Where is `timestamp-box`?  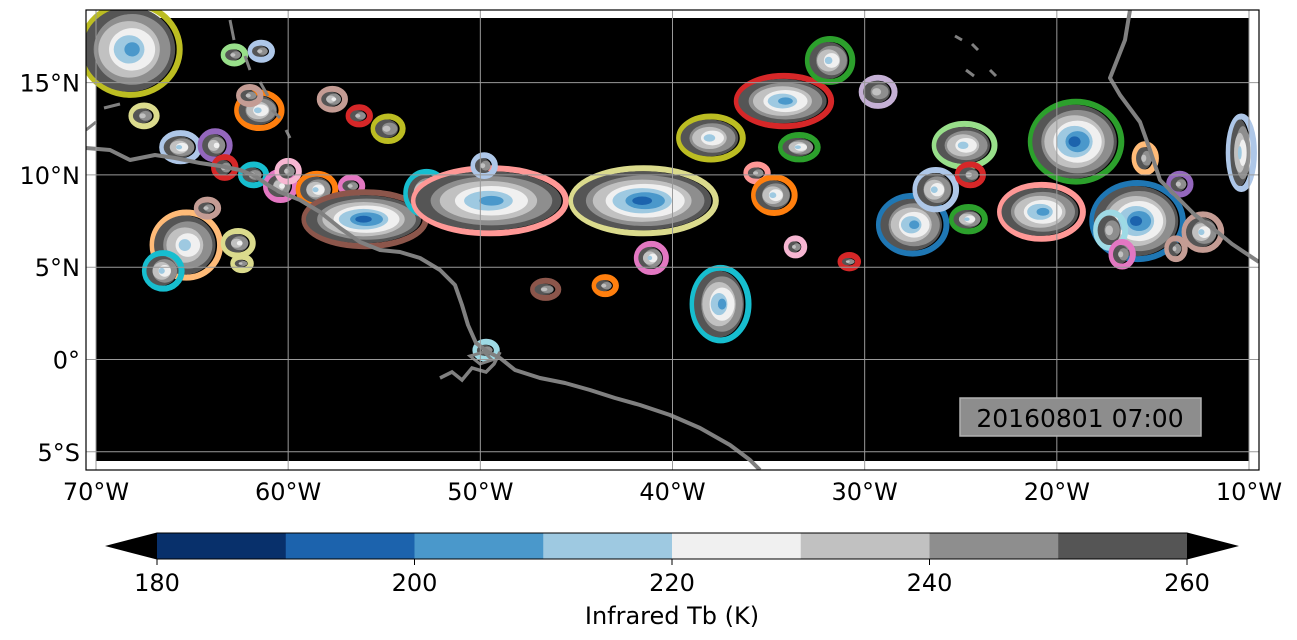
timestamp-box is located at coordinates (1080, 417).